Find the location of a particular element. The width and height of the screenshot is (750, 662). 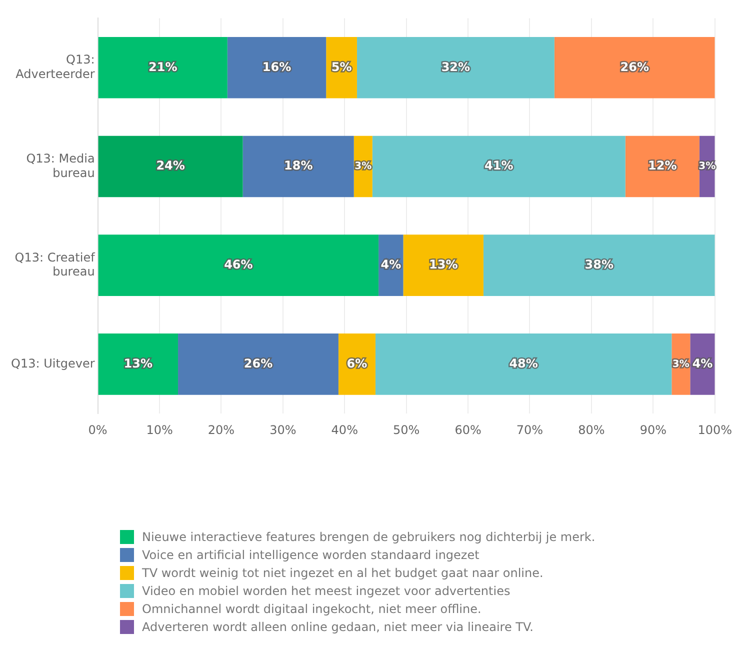

x-tick-label: 80% is located at coordinates (591, 429).